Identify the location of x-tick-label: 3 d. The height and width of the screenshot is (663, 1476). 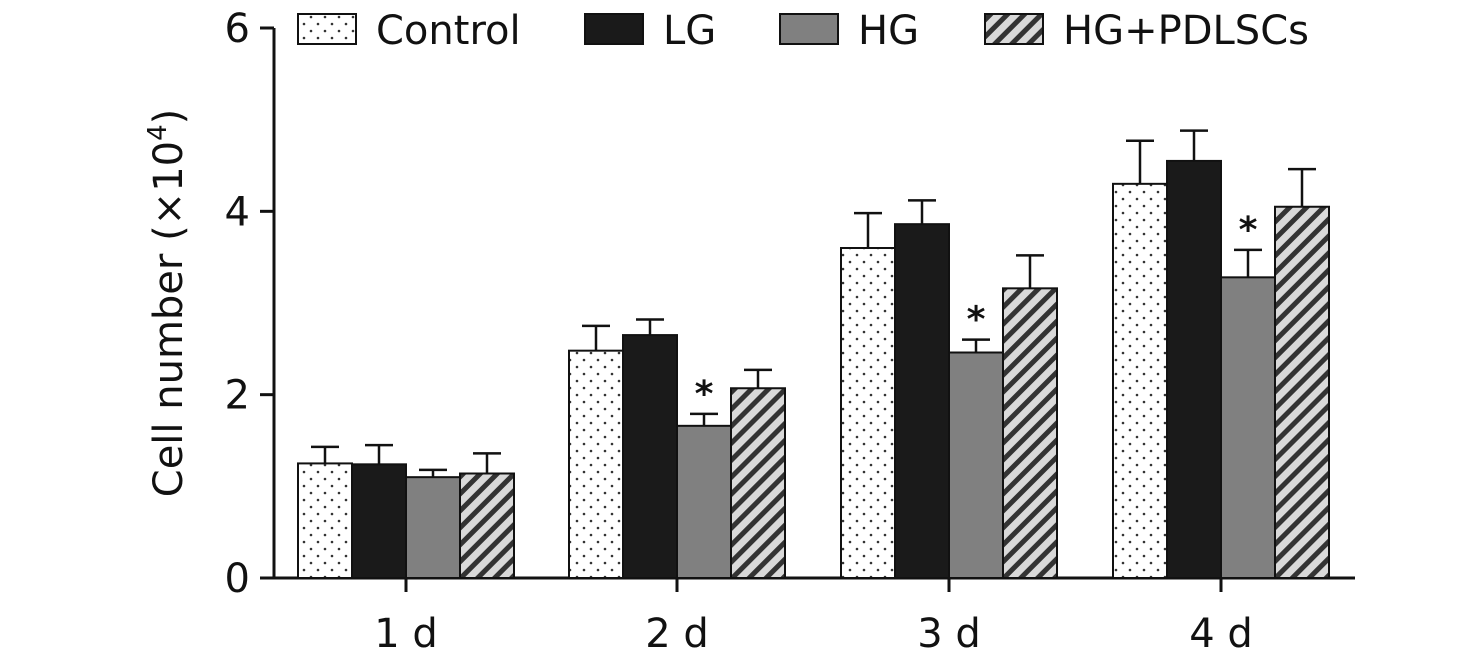
(949, 634).